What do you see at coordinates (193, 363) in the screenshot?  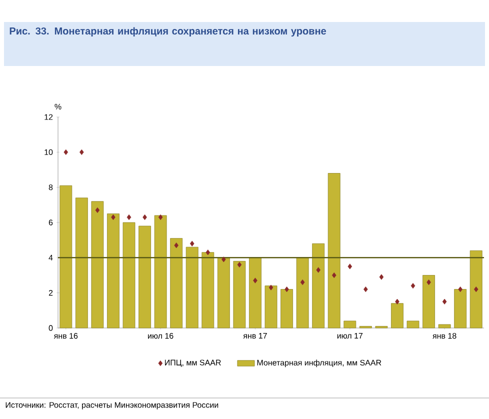 I see `legend-label: ИПЦ, мм SAAR` at bounding box center [193, 363].